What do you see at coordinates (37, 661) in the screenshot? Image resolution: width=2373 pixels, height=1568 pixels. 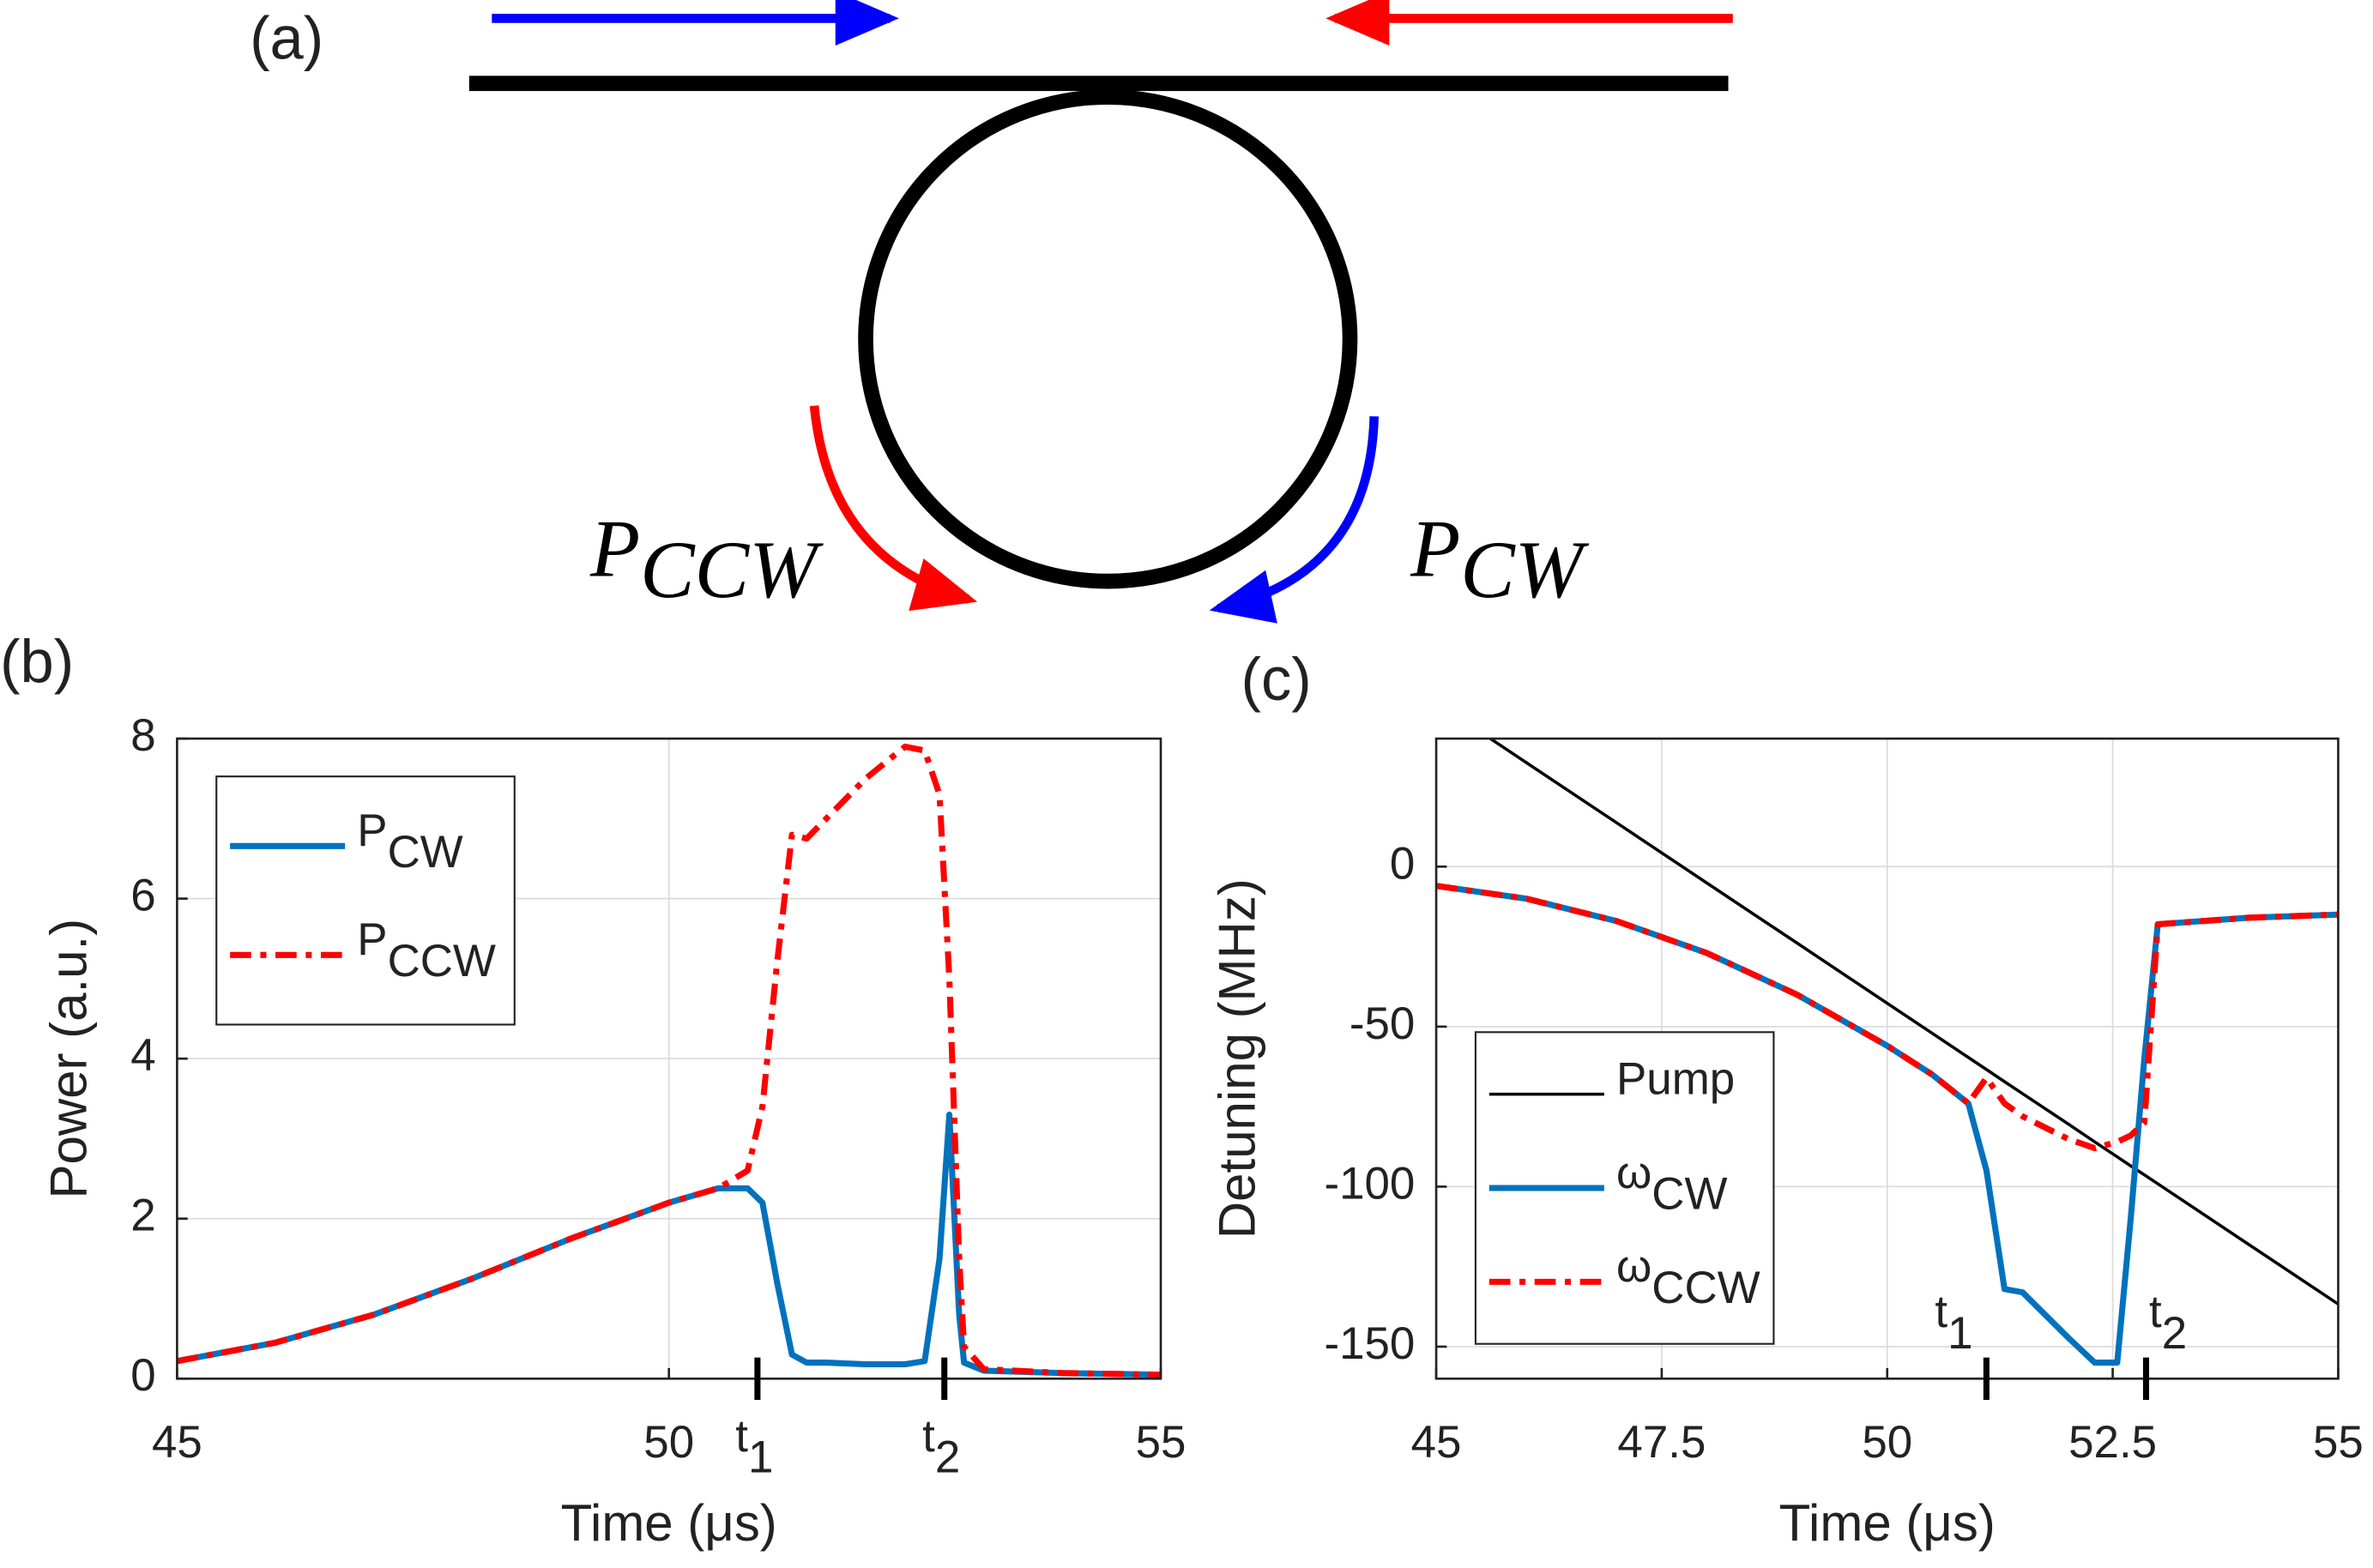 I see `panel-label: (b)` at bounding box center [37, 661].